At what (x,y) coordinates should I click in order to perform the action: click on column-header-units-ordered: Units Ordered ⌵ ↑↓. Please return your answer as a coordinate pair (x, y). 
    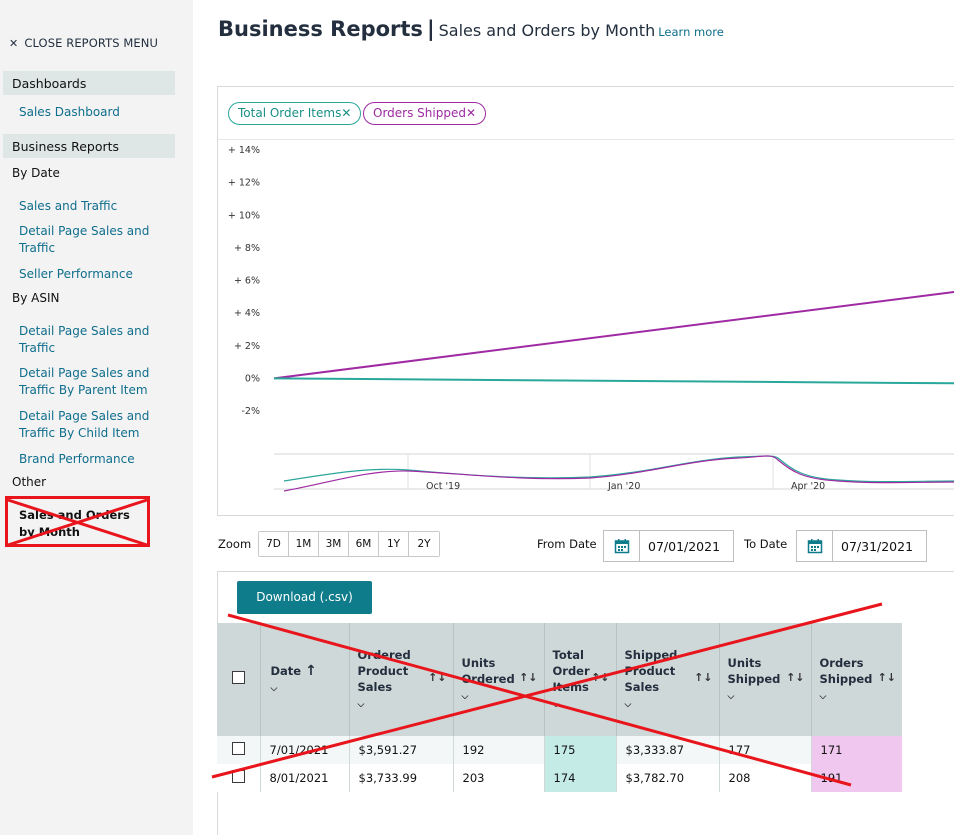
    Looking at the image, I should click on (498, 679).